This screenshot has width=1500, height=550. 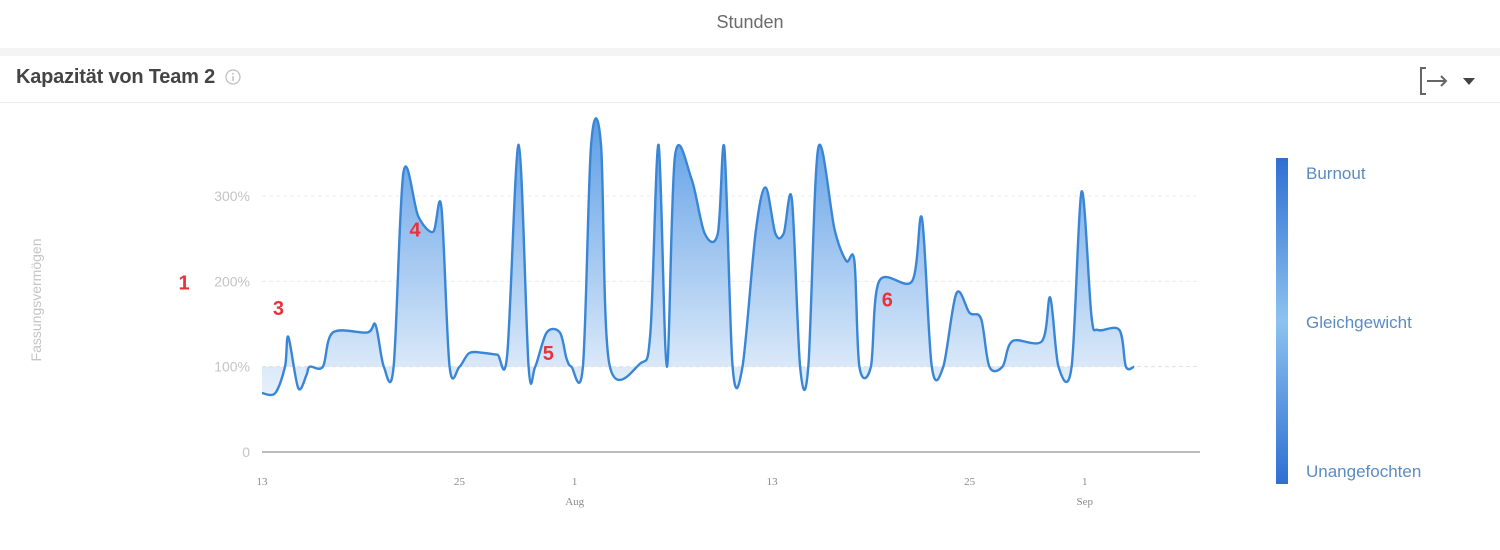 What do you see at coordinates (183, 283) in the screenshot?
I see `annotation-marker: 1` at bounding box center [183, 283].